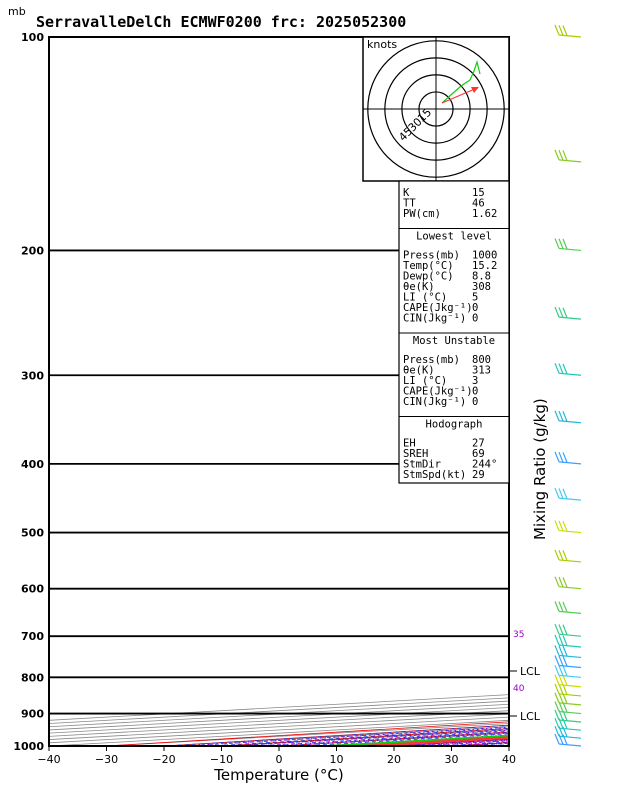  What do you see at coordinates (481, 287) in the screenshot?
I see `index-value: 308` at bounding box center [481, 287].